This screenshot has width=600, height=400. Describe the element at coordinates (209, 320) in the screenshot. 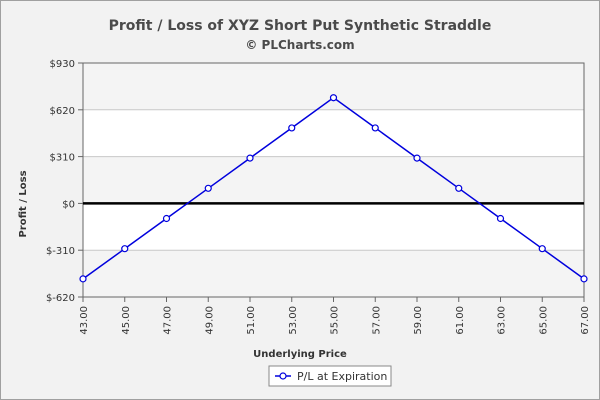

I see `x-tick-label: 49.00` at that location.